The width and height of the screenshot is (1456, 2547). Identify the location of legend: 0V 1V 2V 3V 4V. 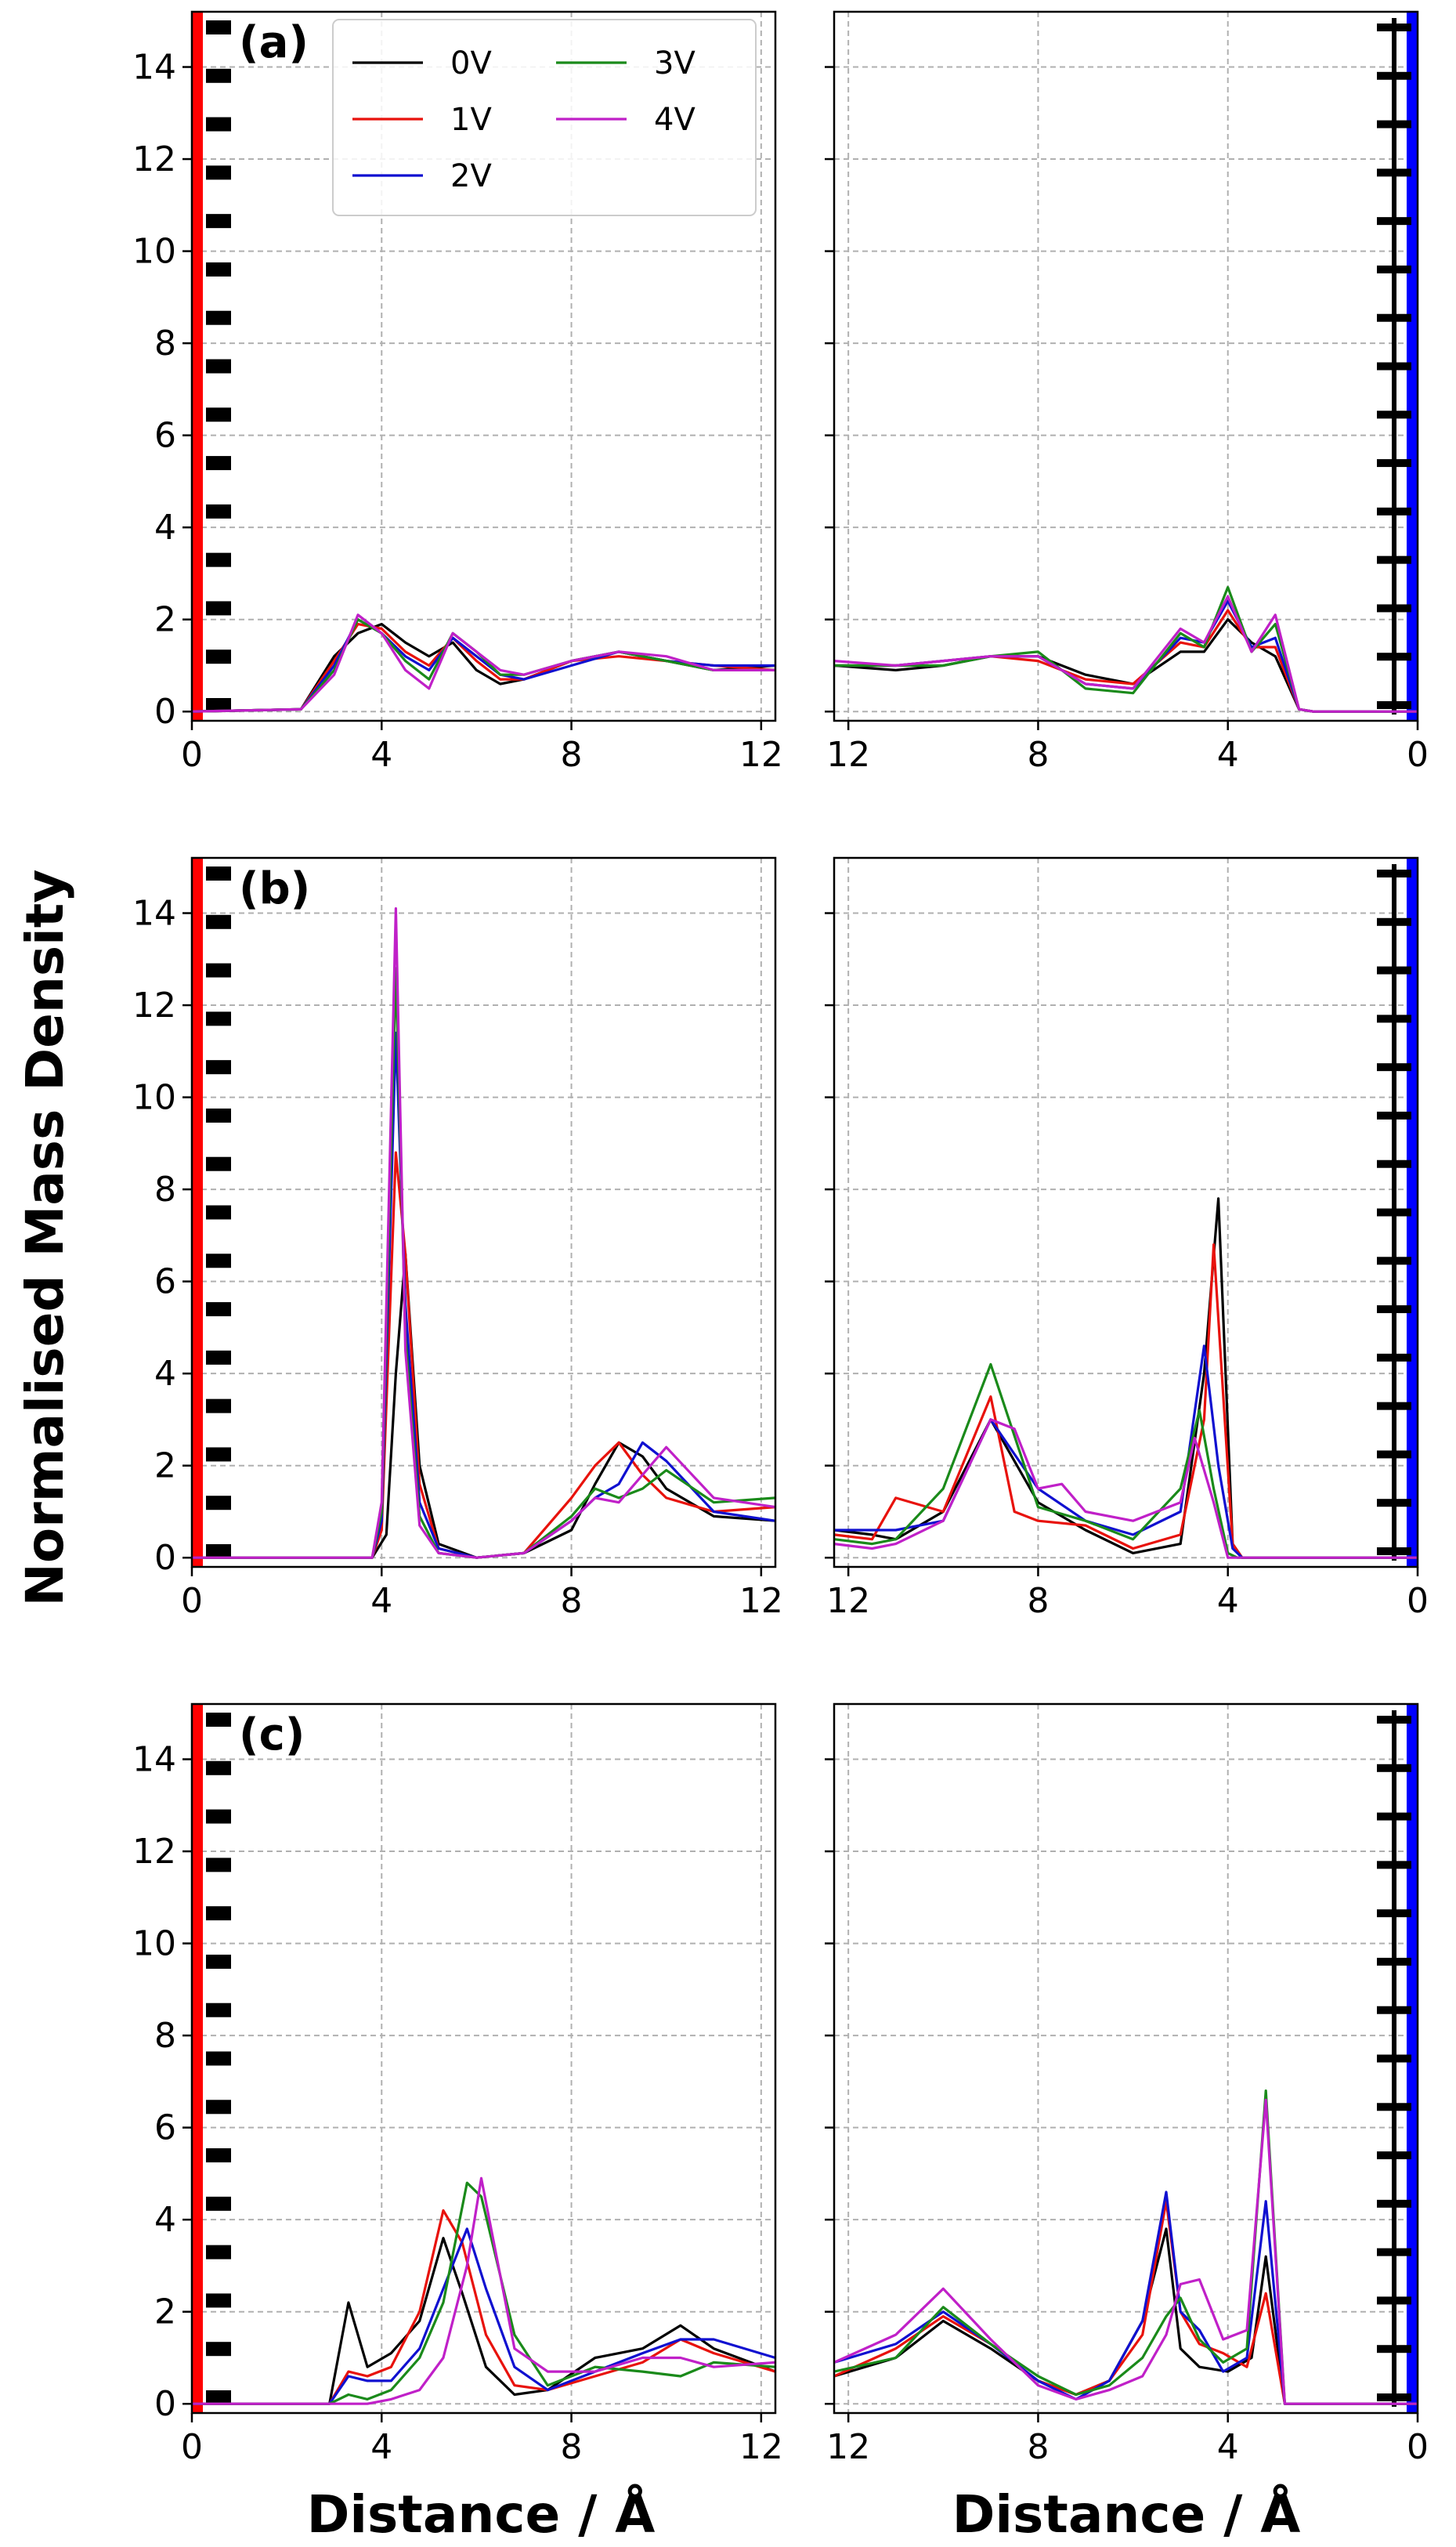
(544, 118).